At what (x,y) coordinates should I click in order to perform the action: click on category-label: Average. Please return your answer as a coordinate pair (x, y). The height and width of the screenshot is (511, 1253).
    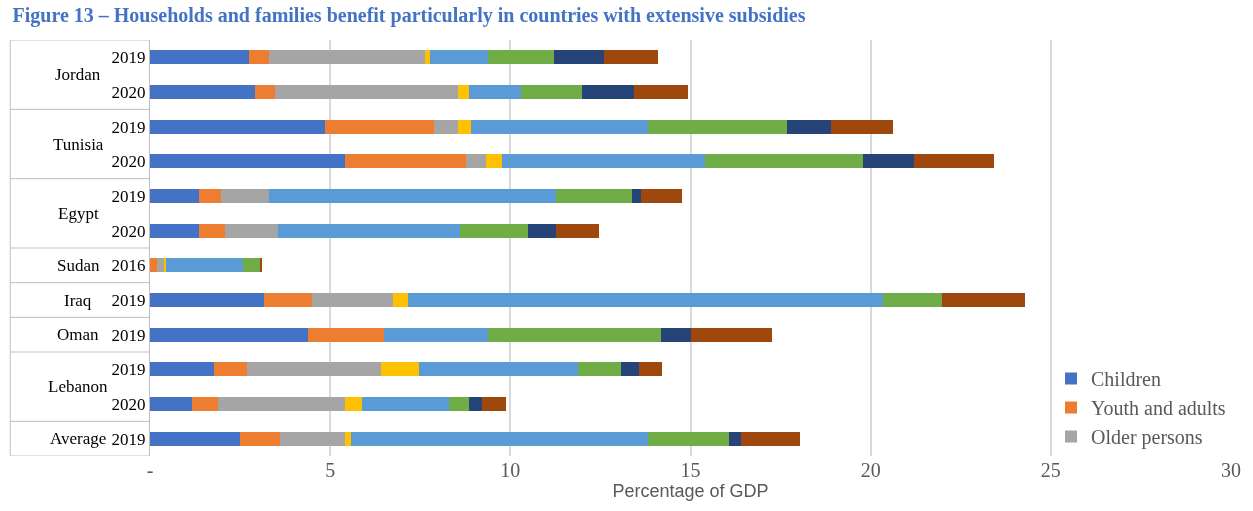
    Looking at the image, I should click on (78, 438).